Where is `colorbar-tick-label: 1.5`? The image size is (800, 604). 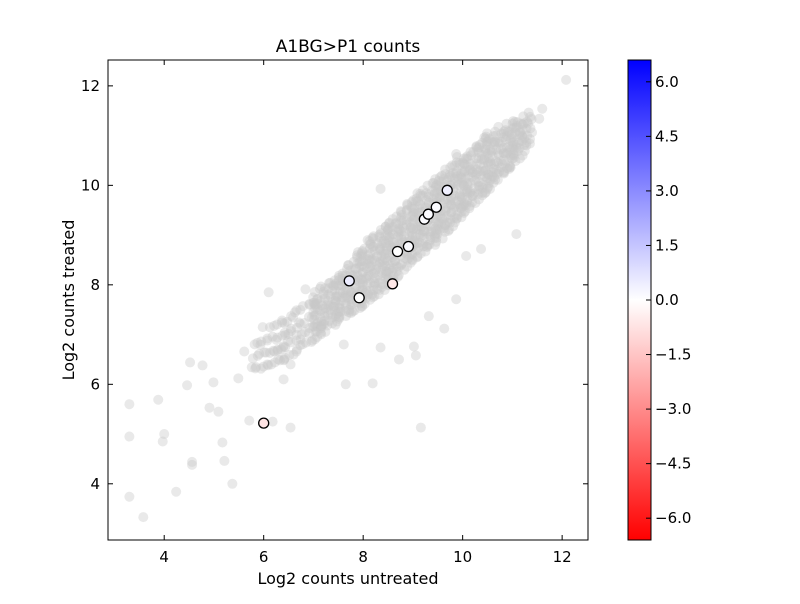 colorbar-tick-label: 1.5 is located at coordinates (667, 245).